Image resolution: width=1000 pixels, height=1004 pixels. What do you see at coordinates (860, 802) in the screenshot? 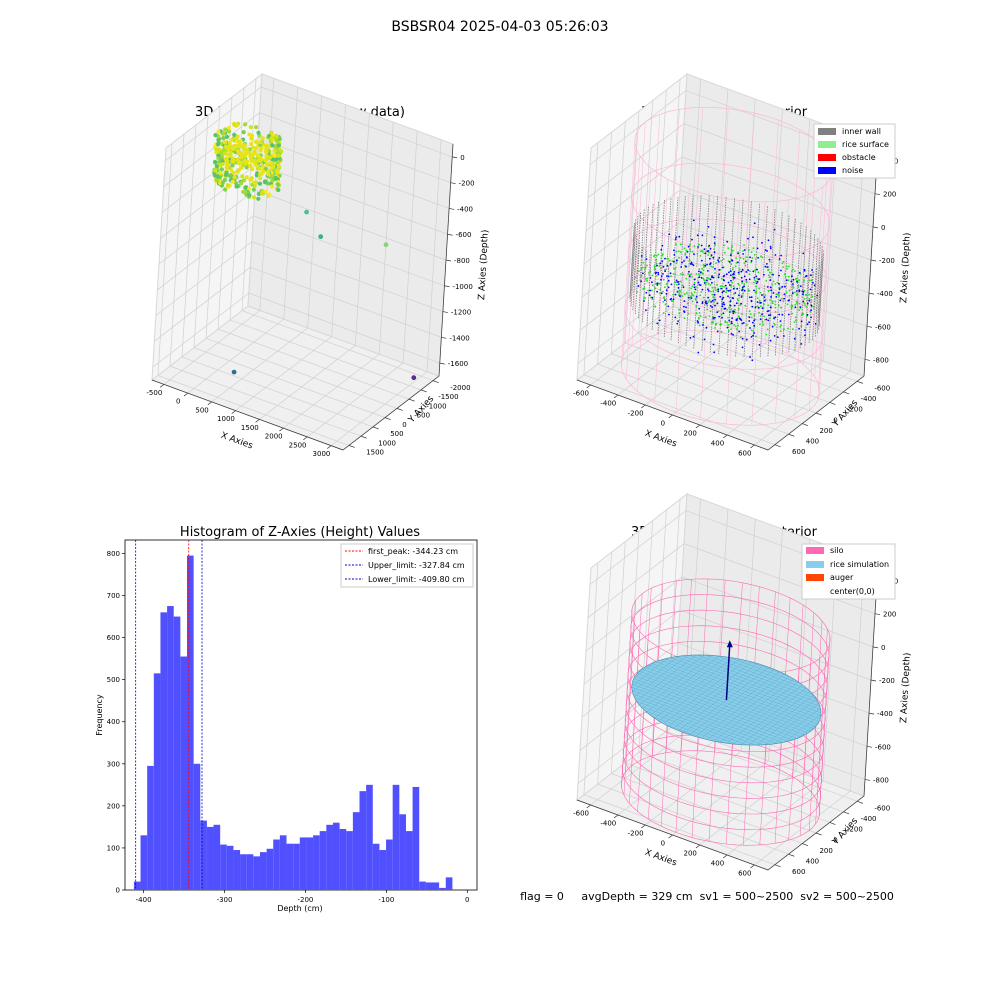
I see `simulation-ytick` at bounding box center [860, 802].